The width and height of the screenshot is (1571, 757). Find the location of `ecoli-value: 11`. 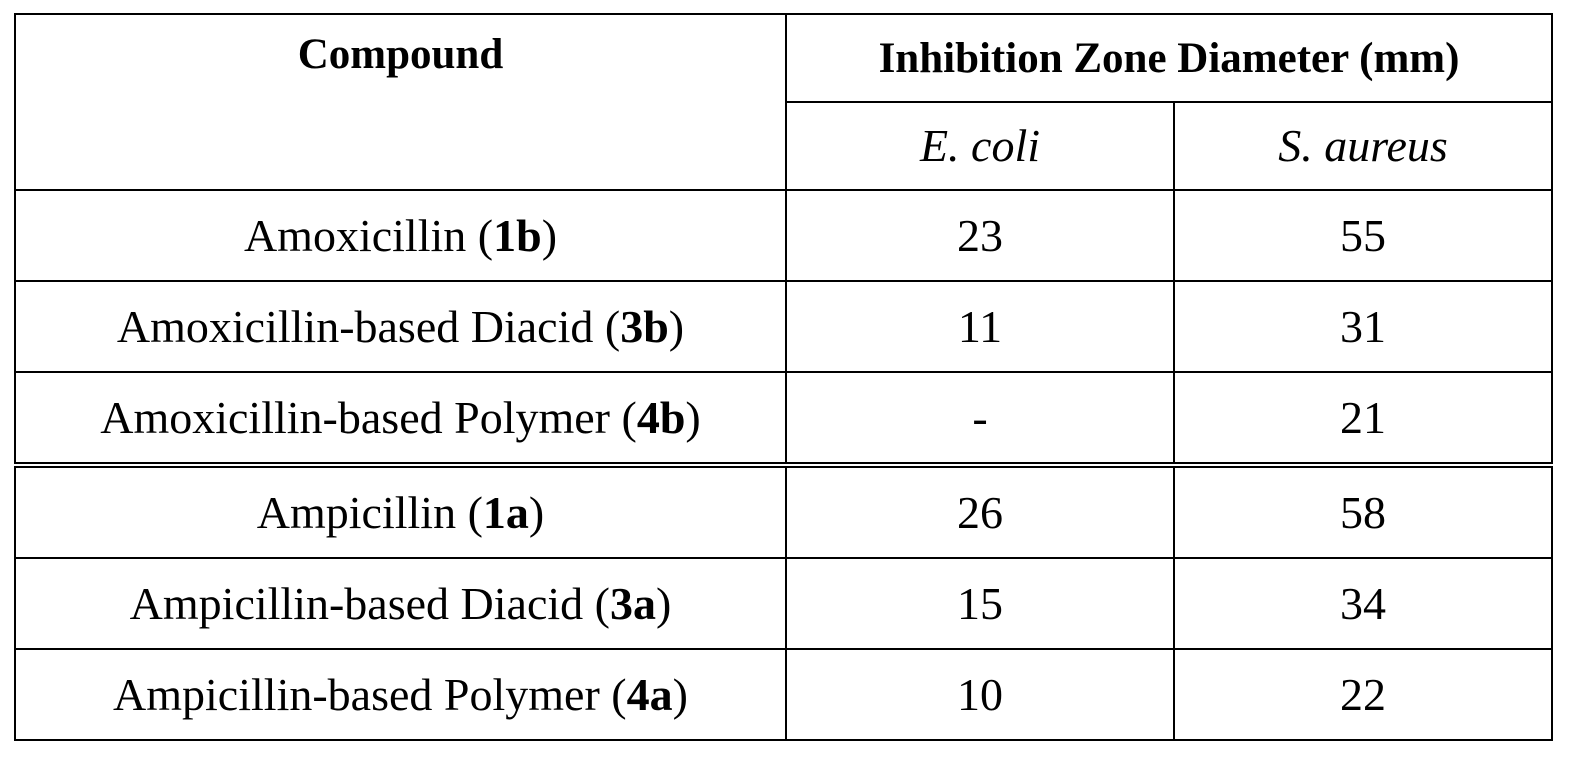

ecoli-value: 11 is located at coordinates (980, 326).